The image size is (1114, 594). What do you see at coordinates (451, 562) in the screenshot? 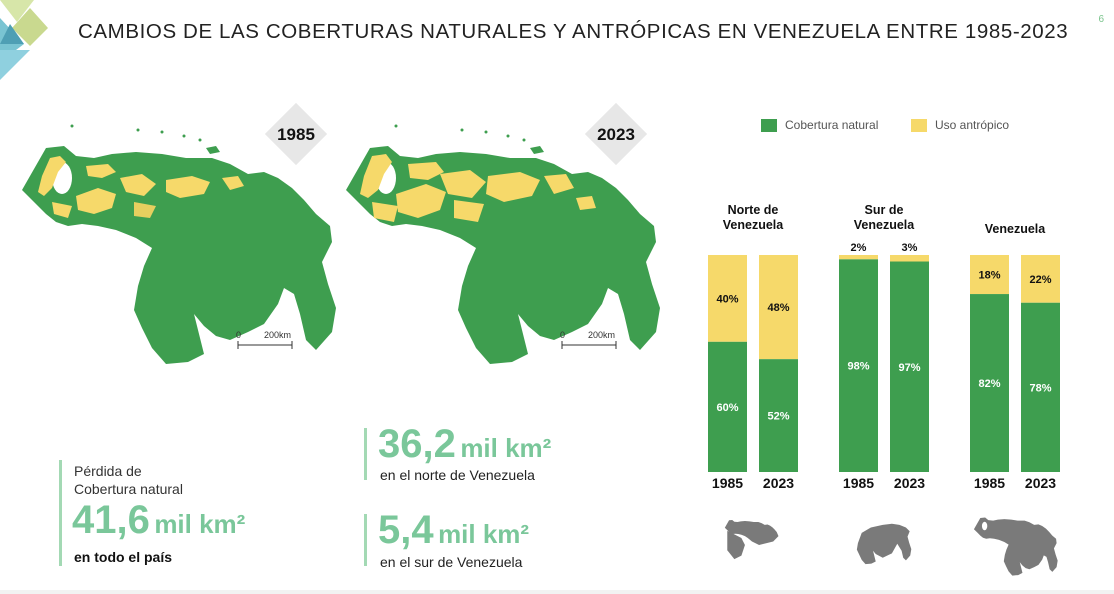
I see `stat-south-sub: en el sur de Venezuela` at bounding box center [451, 562].